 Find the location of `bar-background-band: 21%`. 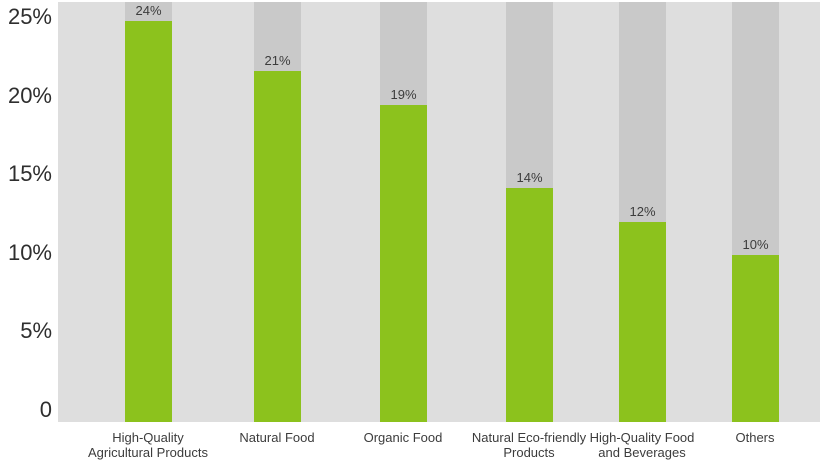

bar-background-band: 21% is located at coordinates (277, 212).